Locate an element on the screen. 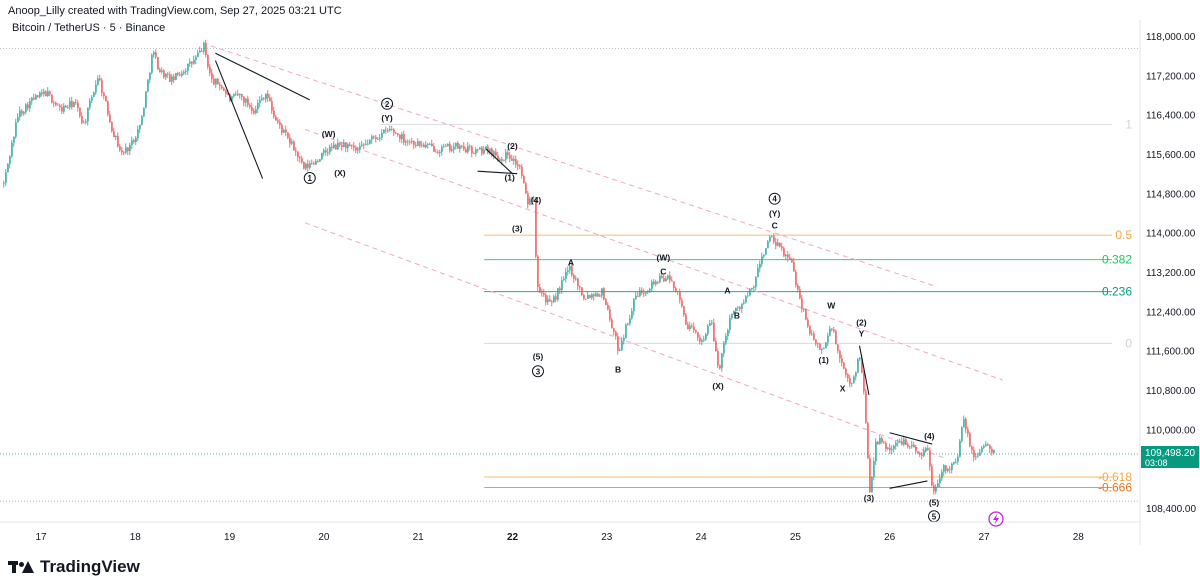 This screenshot has width=1200, height=585. wave-label-4: (Y) is located at coordinates (387, 118).